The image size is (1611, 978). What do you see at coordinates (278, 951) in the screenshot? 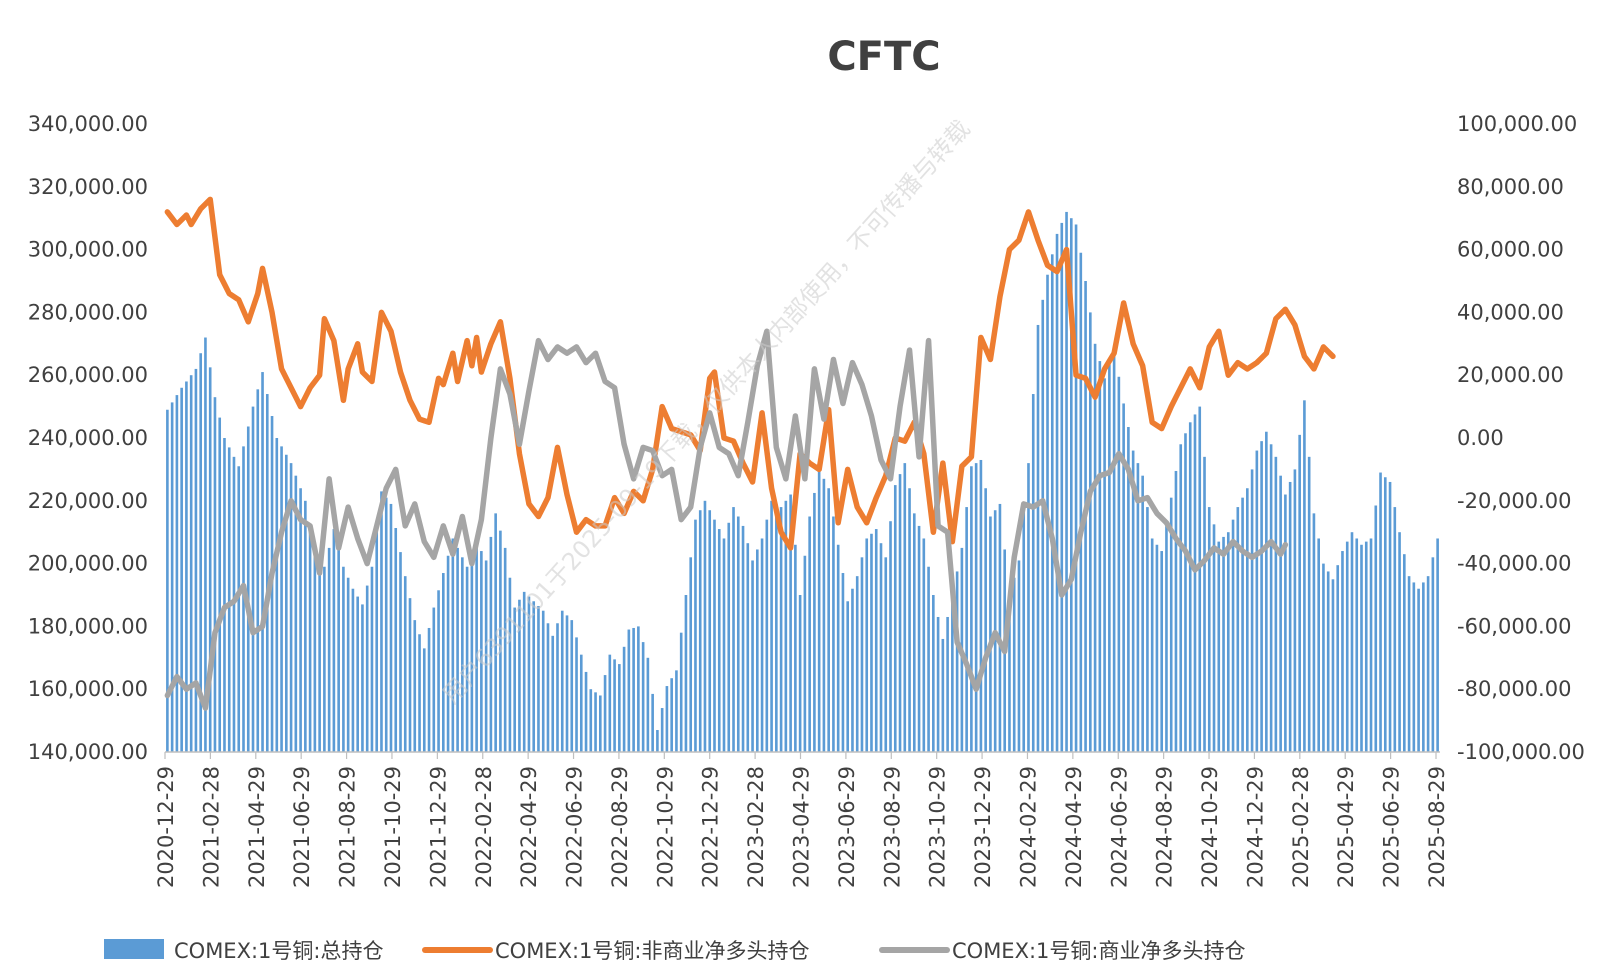
I see `legend-label: COMEX:1号铜:总持仓` at bounding box center [278, 951].